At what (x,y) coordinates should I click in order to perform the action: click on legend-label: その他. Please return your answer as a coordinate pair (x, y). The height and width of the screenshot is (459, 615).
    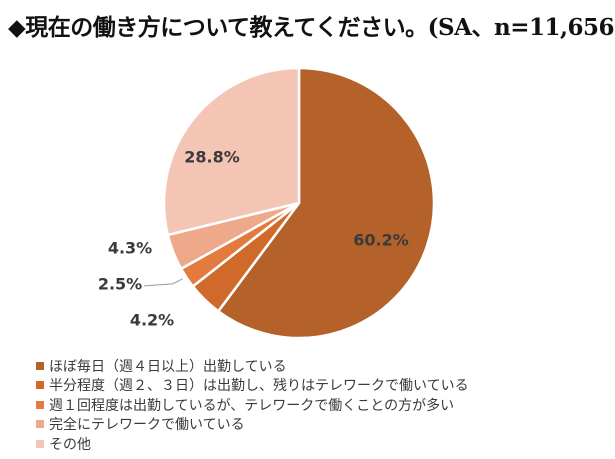
    Looking at the image, I should click on (70, 444).